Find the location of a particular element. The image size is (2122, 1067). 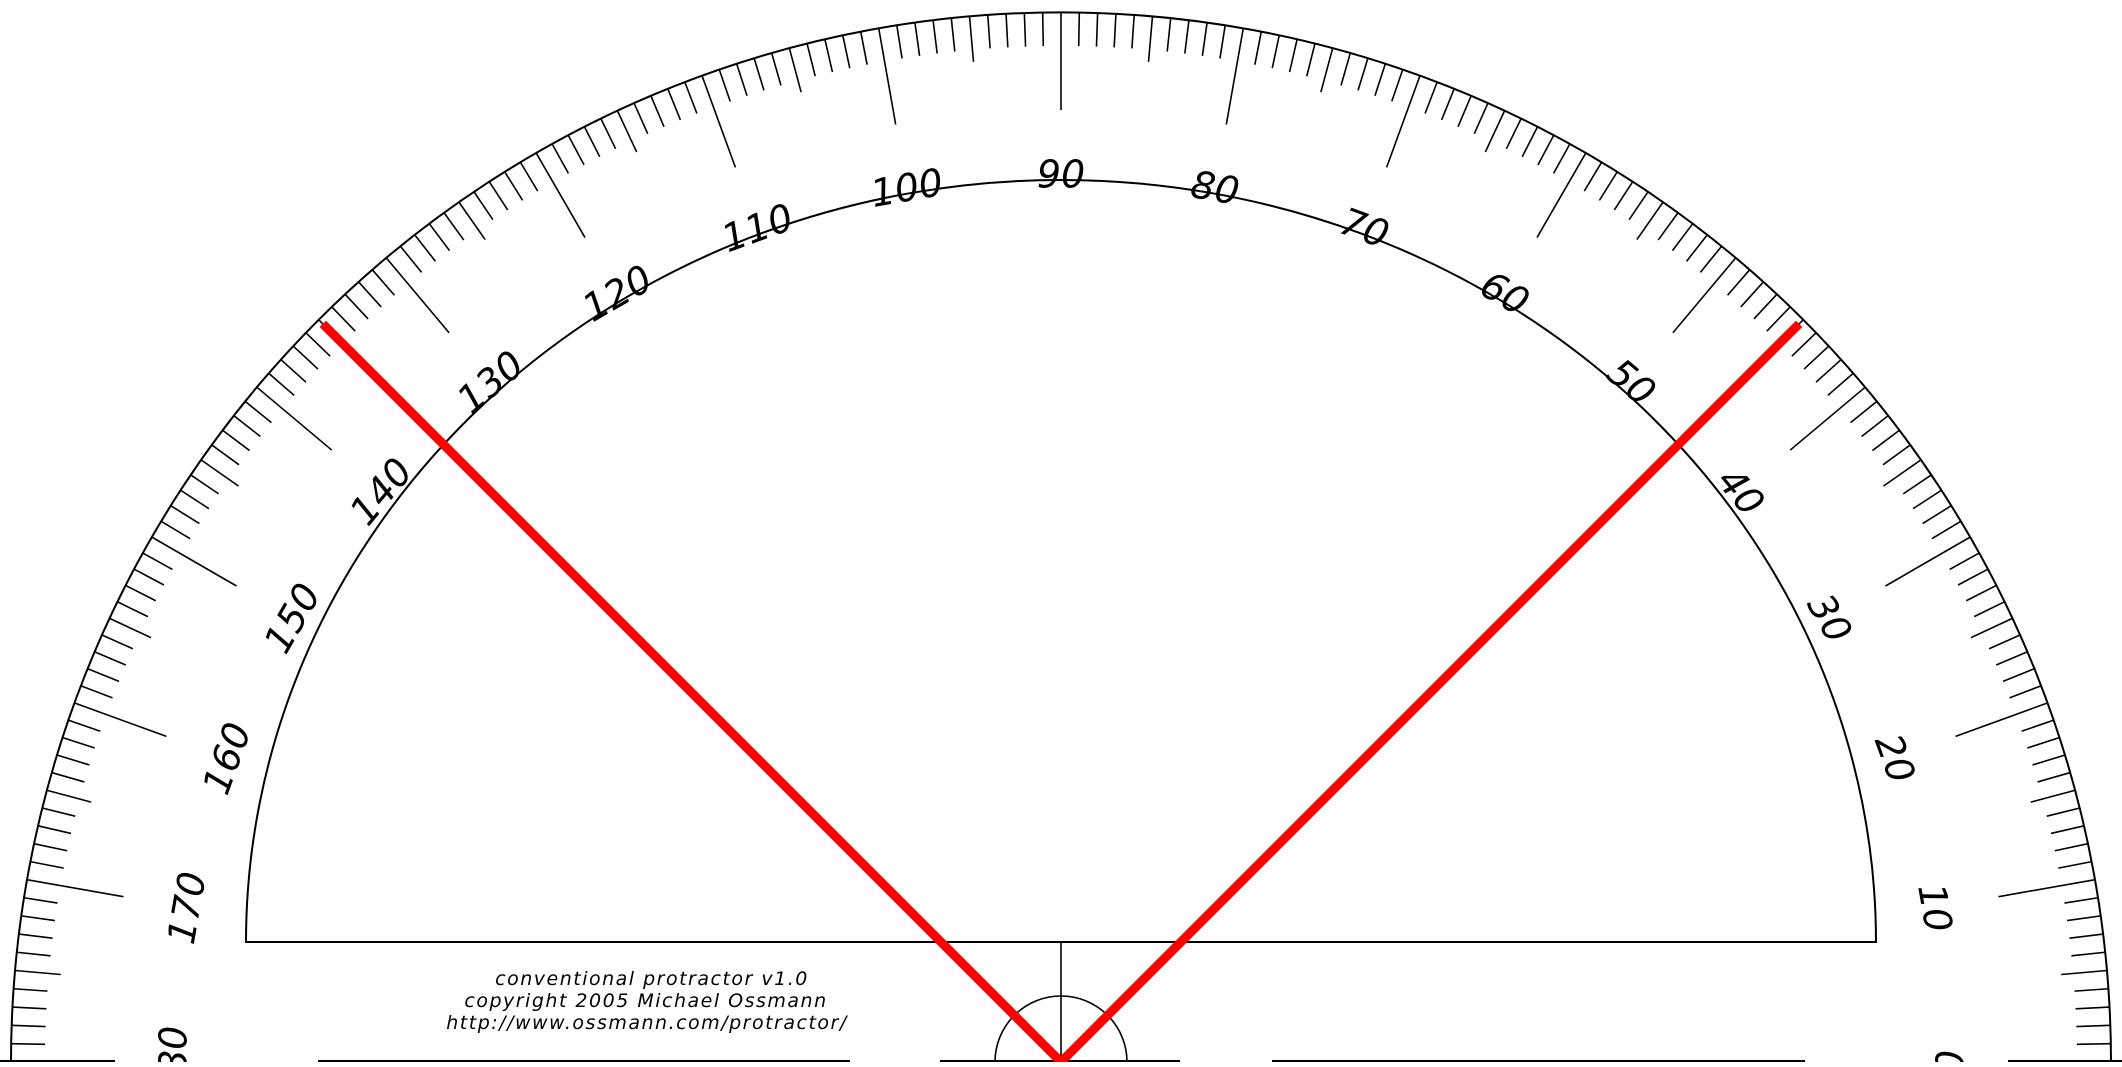

label-120: 120 is located at coordinates (617, 293).